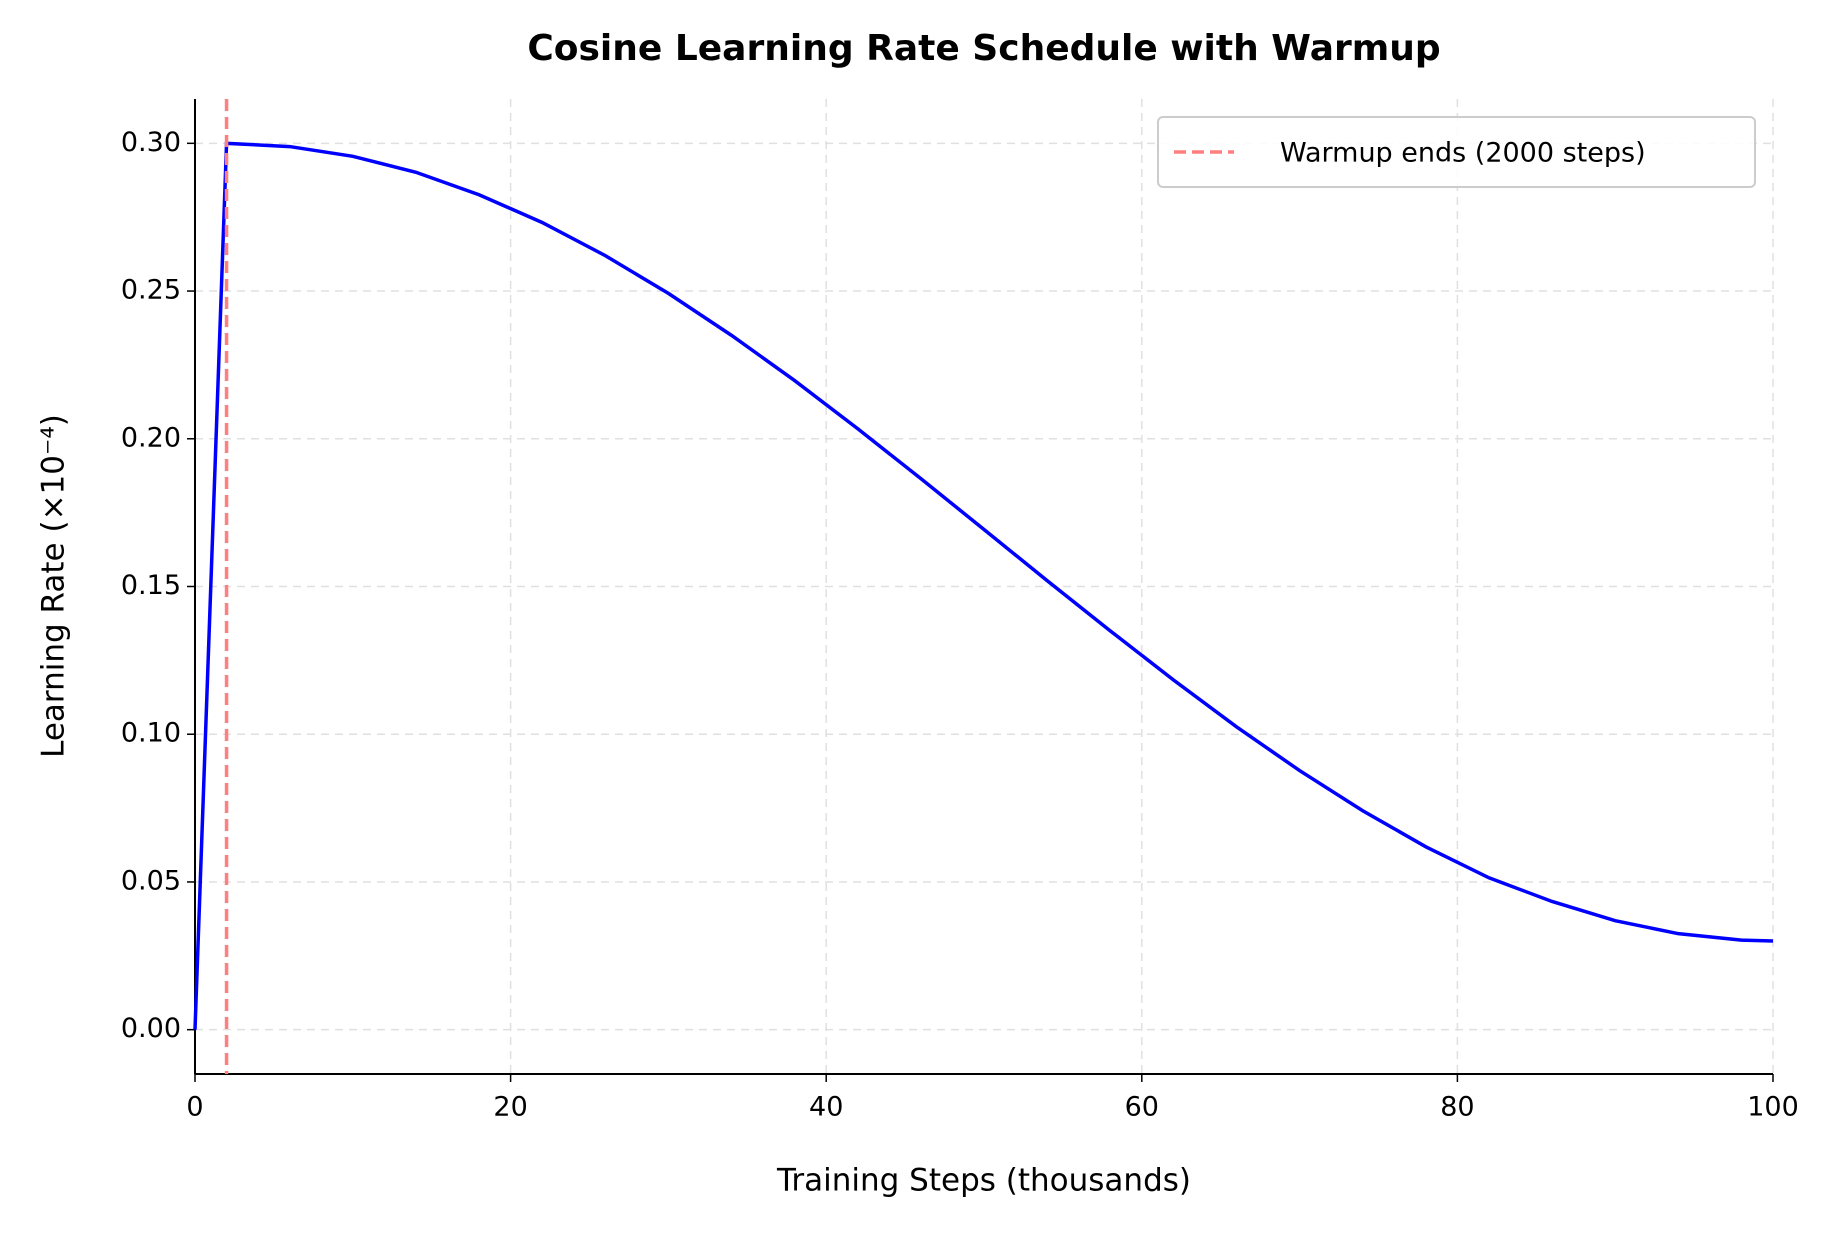  What do you see at coordinates (510, 1107) in the screenshot?
I see `x-tick-label: 20` at bounding box center [510, 1107].